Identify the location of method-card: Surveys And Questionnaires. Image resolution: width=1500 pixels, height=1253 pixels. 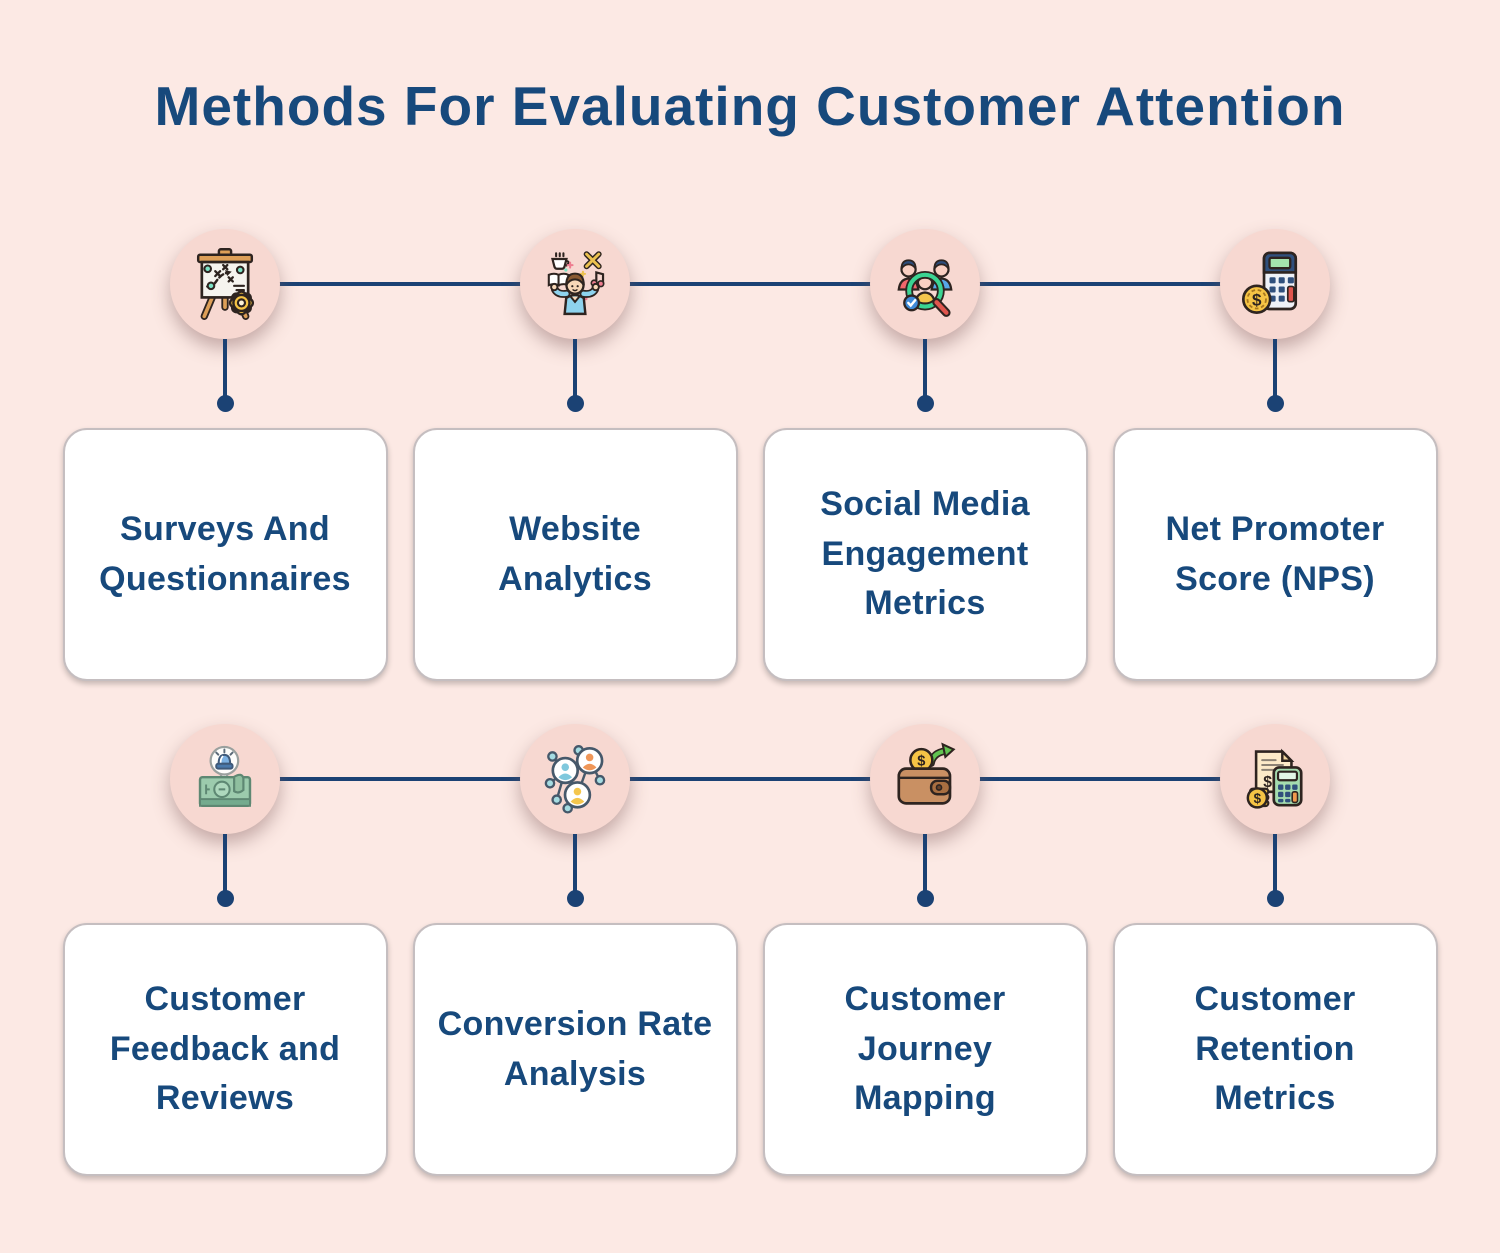
(225, 554).